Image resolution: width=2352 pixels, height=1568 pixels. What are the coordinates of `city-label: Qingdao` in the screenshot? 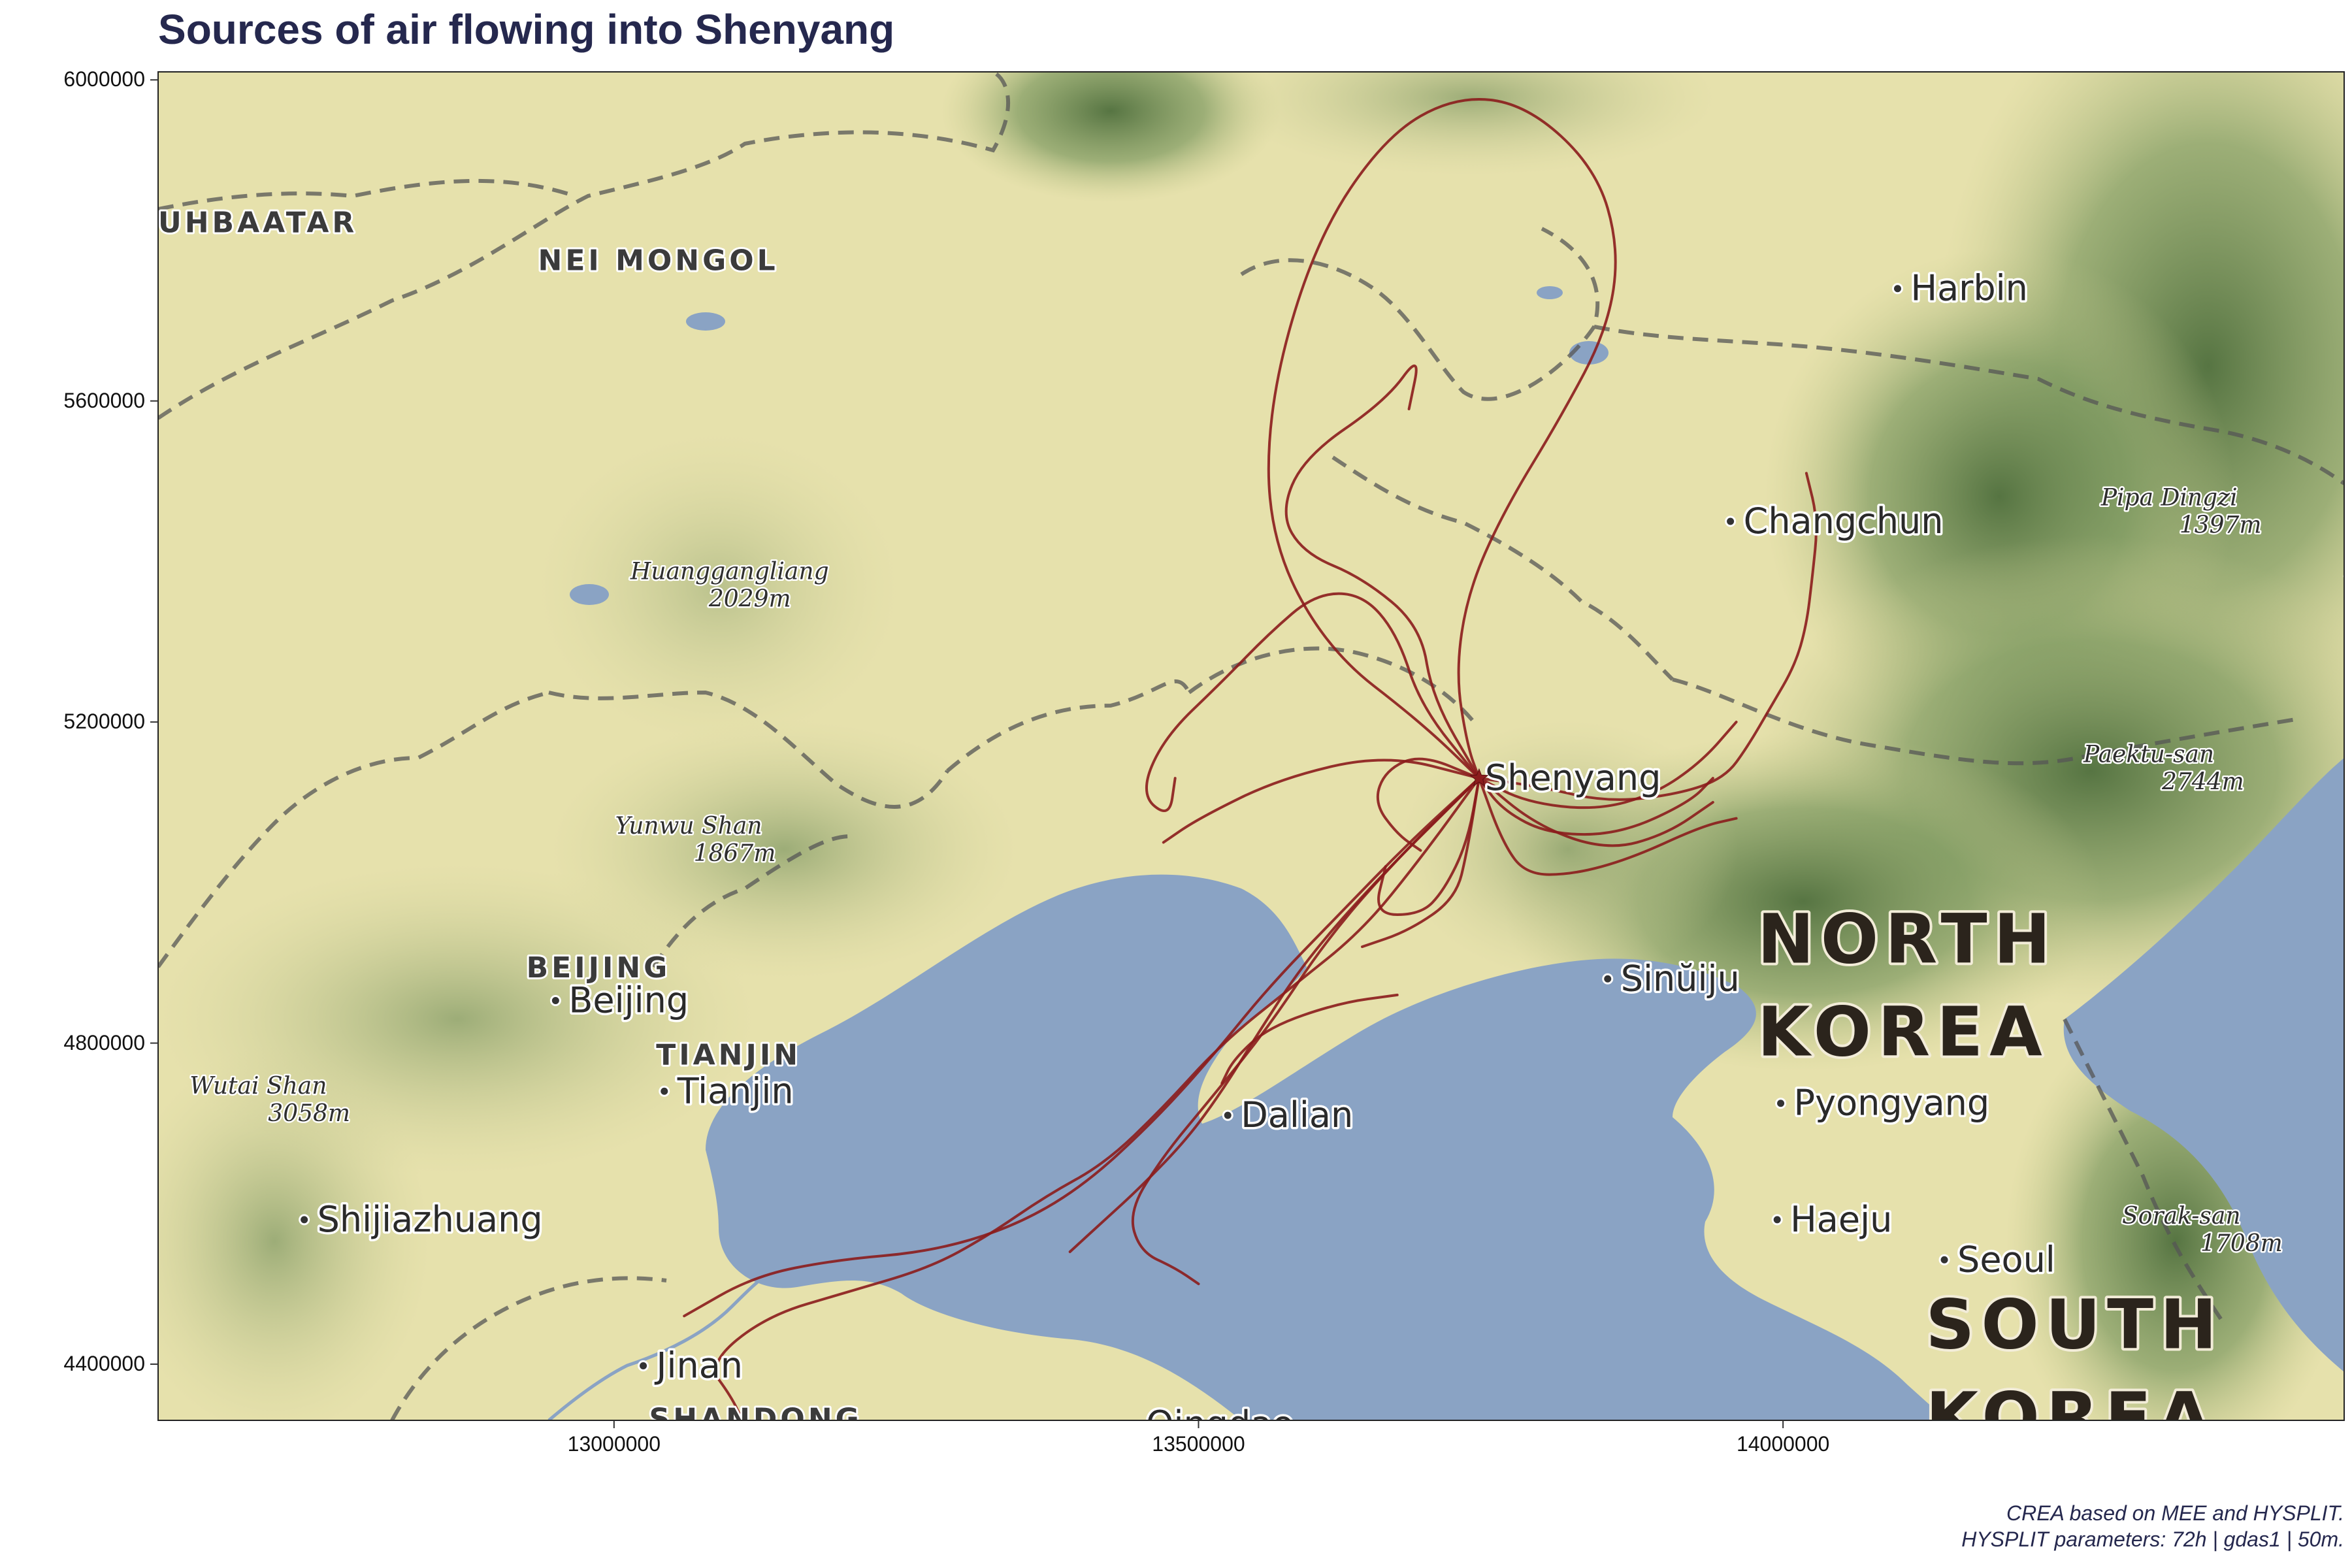 It's located at (1220, 1424).